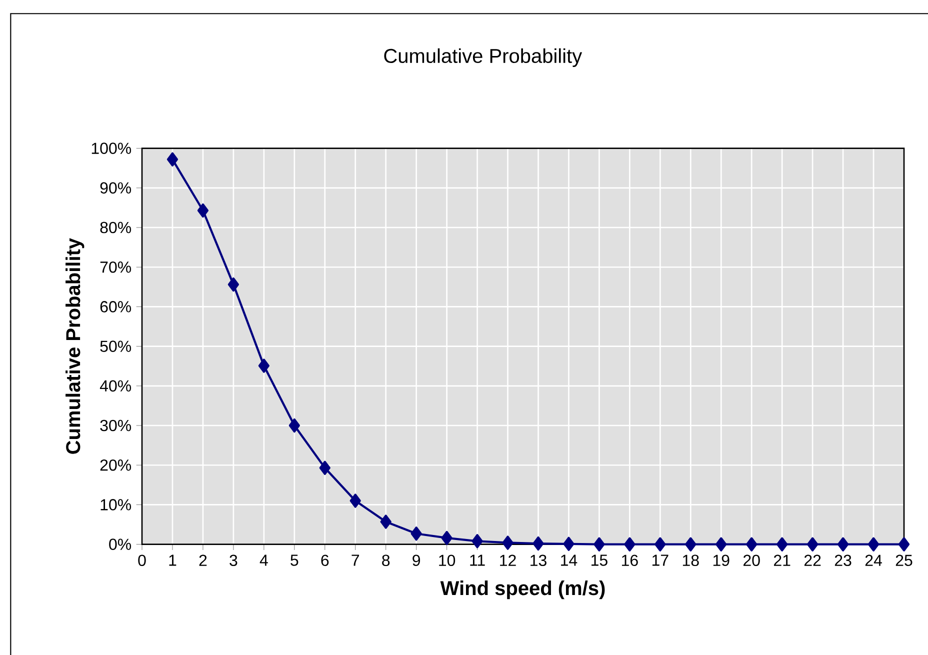 Image resolution: width=928 pixels, height=655 pixels. Describe the element at coordinates (234, 560) in the screenshot. I see `x-tick-label: 3` at that location.